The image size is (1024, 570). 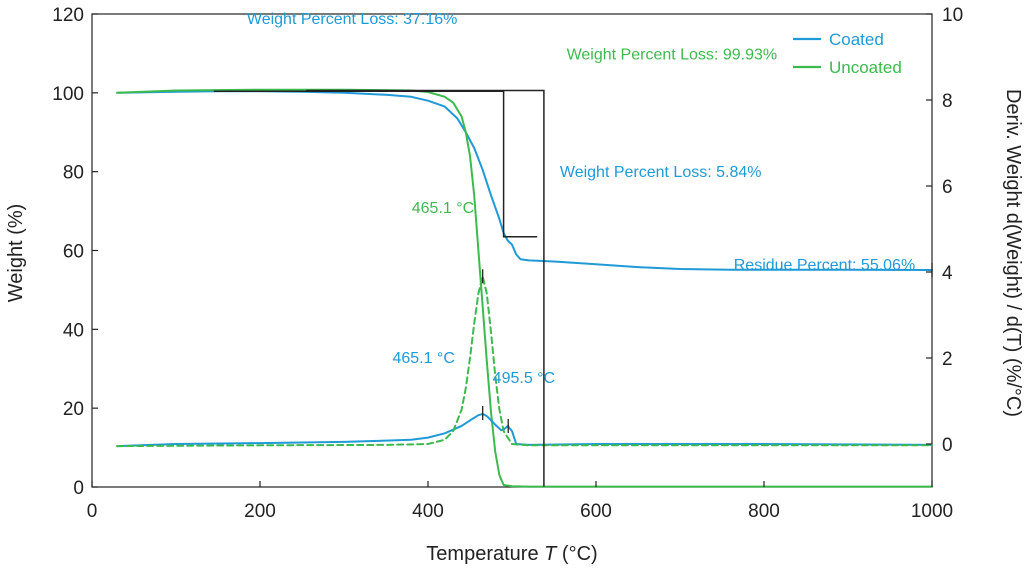 I want to click on annotation-3: 465.1 °C, so click(x=443, y=208).